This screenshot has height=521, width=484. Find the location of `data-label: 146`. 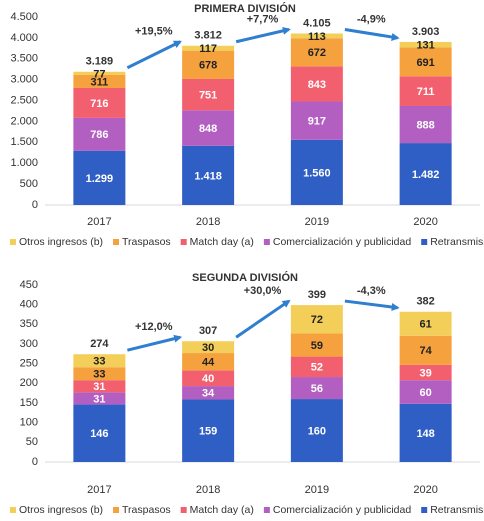

data-label: 146 is located at coordinates (99, 434).